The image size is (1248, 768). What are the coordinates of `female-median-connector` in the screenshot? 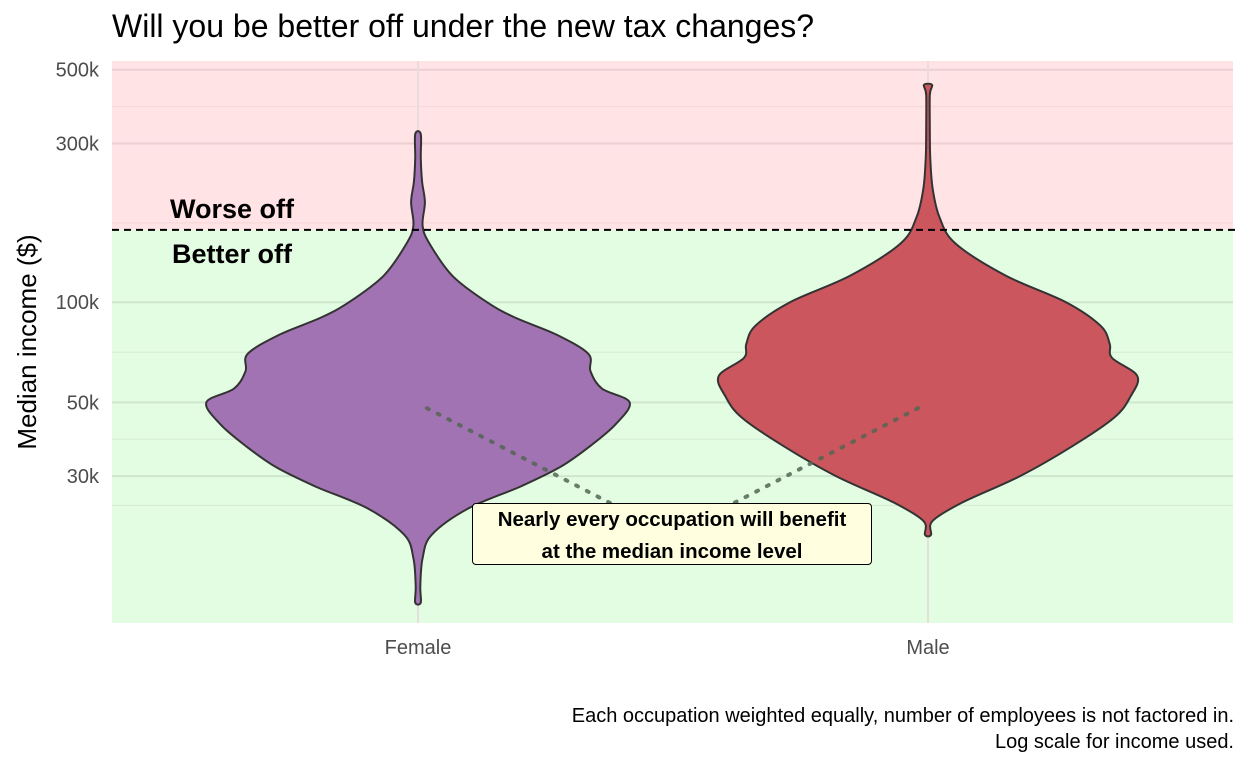 It's located at (519, 456).